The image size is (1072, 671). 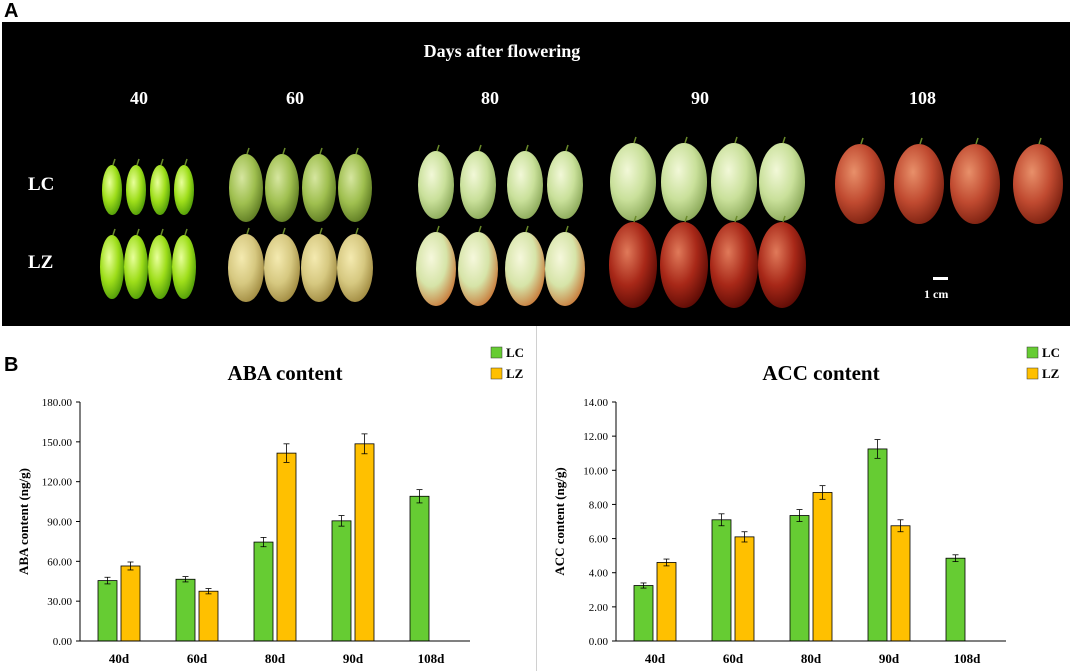 I want to click on aba-ytick-label: 90.00, so click(x=59, y=523).